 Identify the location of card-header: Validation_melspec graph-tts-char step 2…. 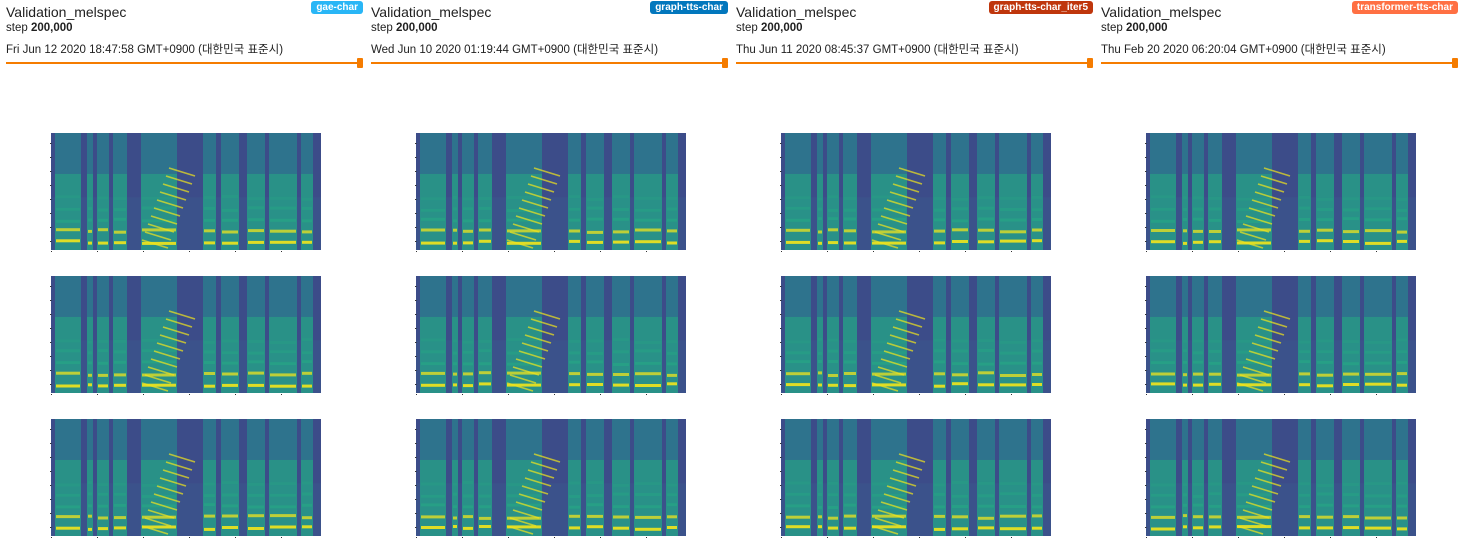
(549, 36).